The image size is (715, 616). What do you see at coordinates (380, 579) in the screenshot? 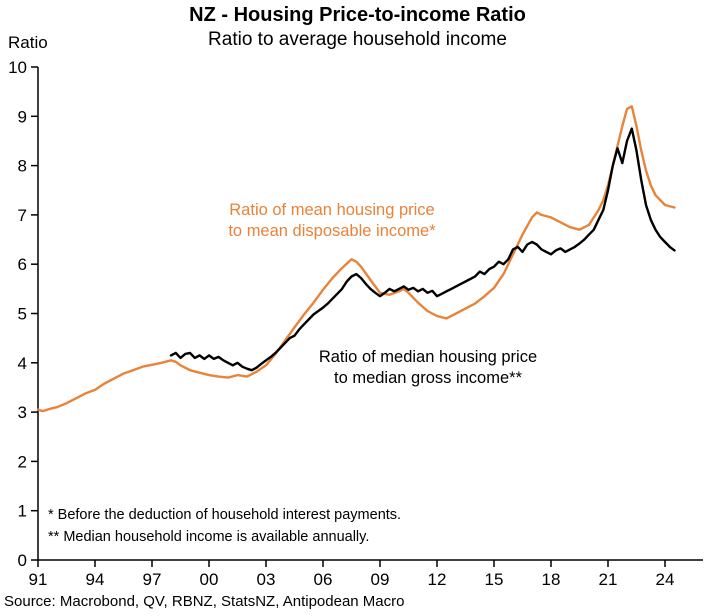
I see `x-tick-label: 09` at bounding box center [380, 579].